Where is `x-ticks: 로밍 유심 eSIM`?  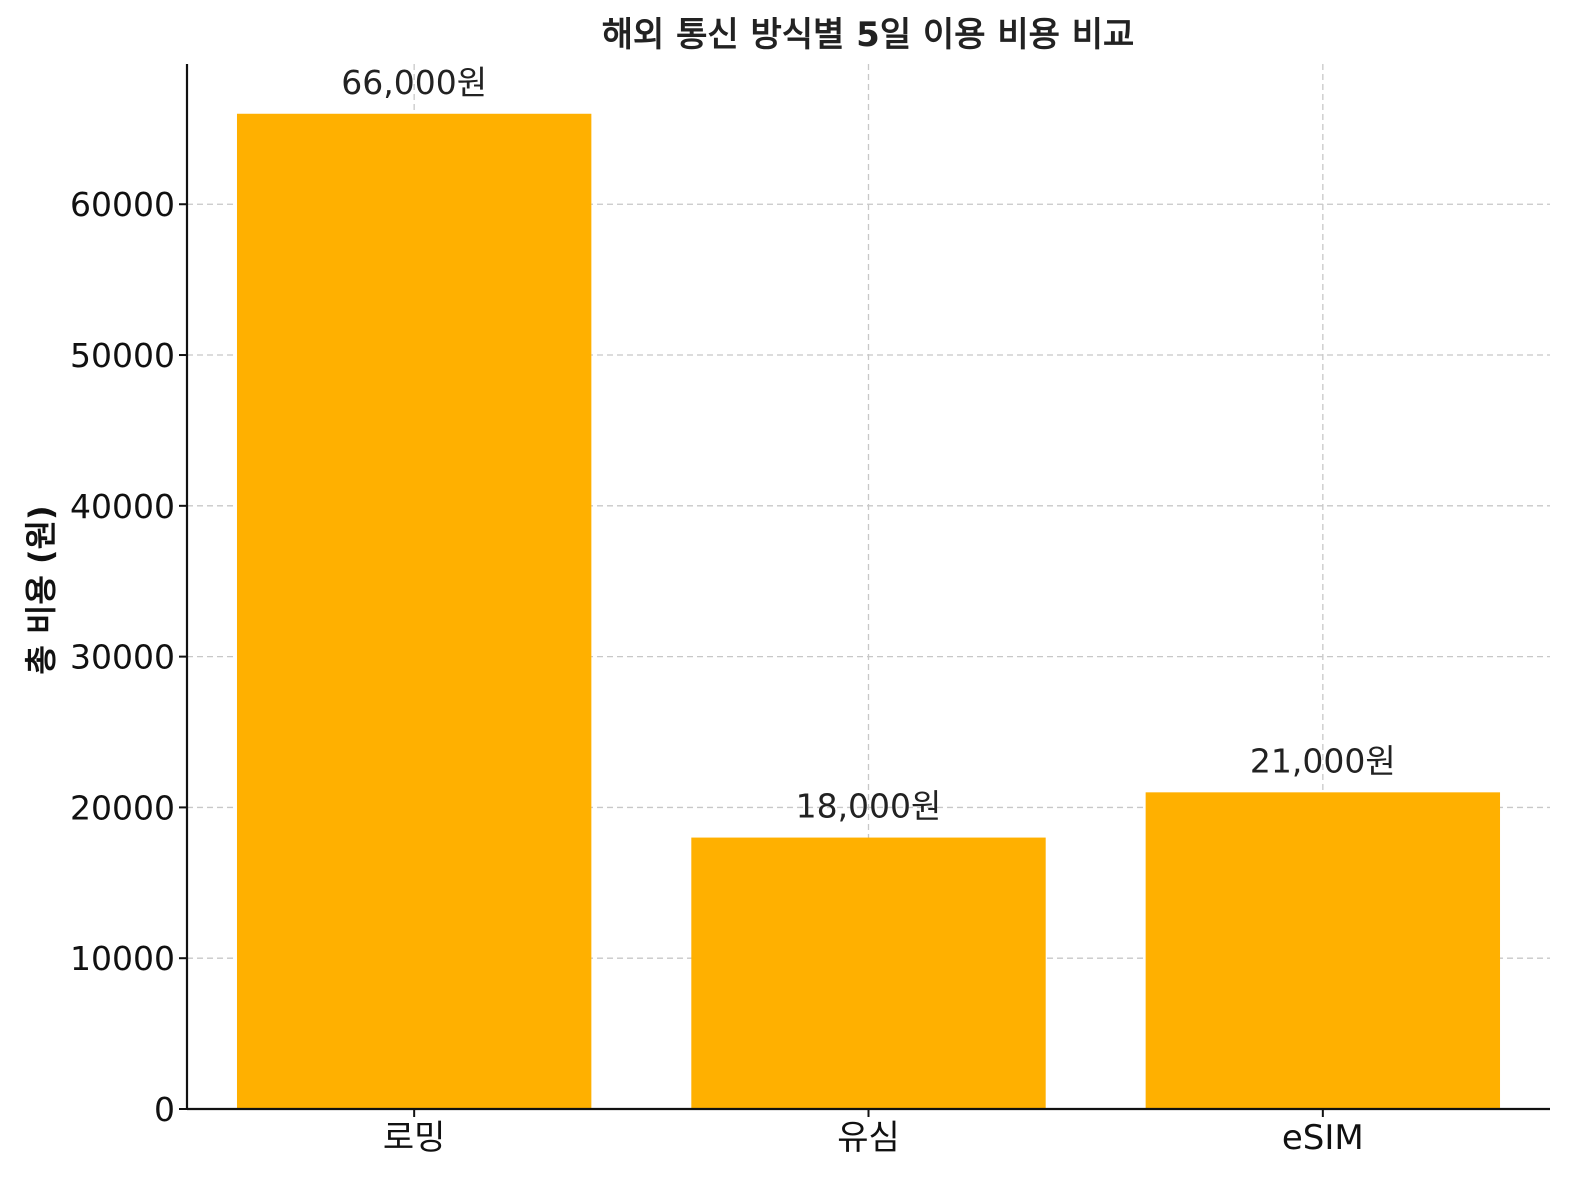
x-ticks: 로밍 유심 eSIM is located at coordinates (873, 1133).